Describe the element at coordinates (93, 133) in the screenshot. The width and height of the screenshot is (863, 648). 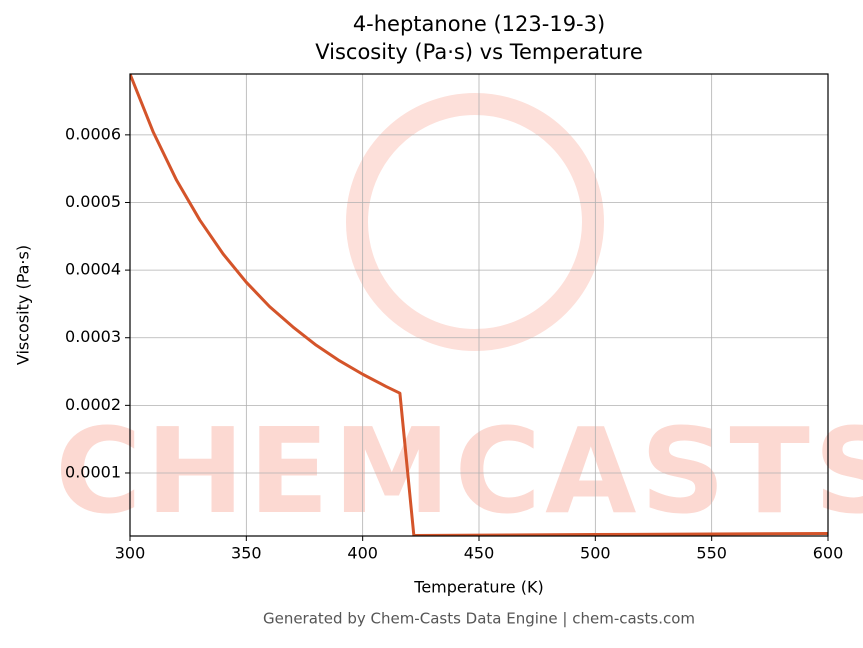
I see `y-tick-label: 0.0006` at that location.